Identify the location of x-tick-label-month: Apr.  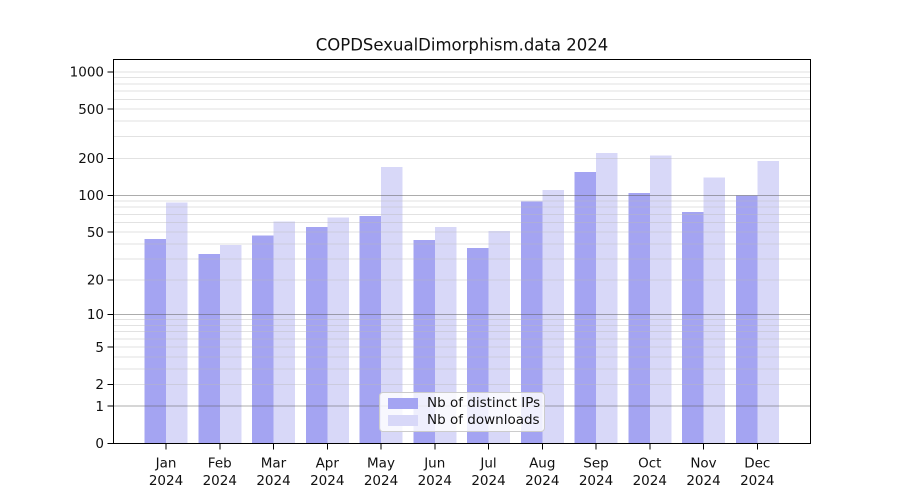
(328, 464).